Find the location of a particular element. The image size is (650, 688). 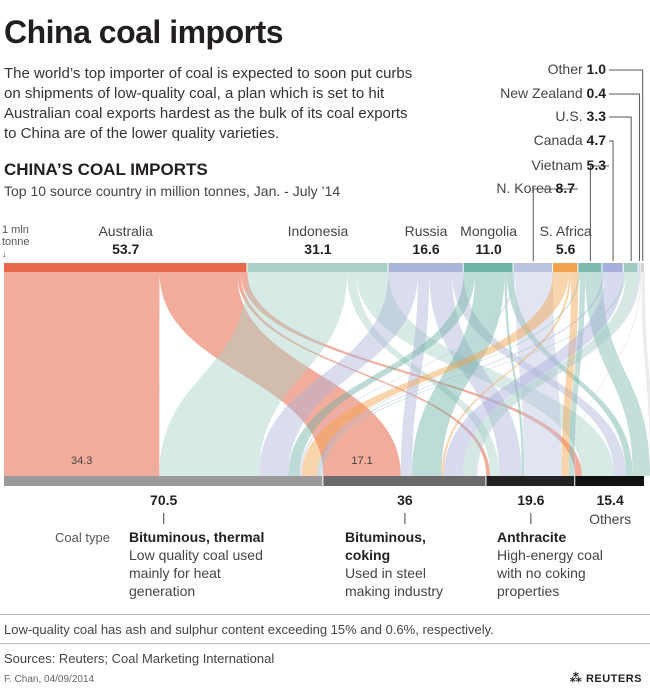

source-bar-u-s is located at coordinates (630, 267).